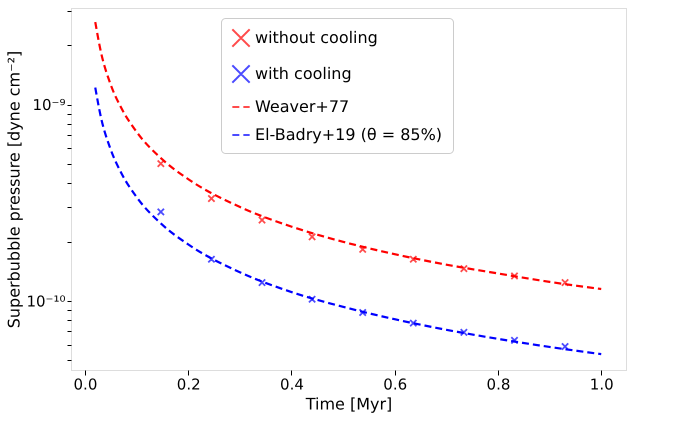 The height and width of the screenshot is (434, 688). I want to click on x-axis-title: Time [Myr], so click(348, 404).